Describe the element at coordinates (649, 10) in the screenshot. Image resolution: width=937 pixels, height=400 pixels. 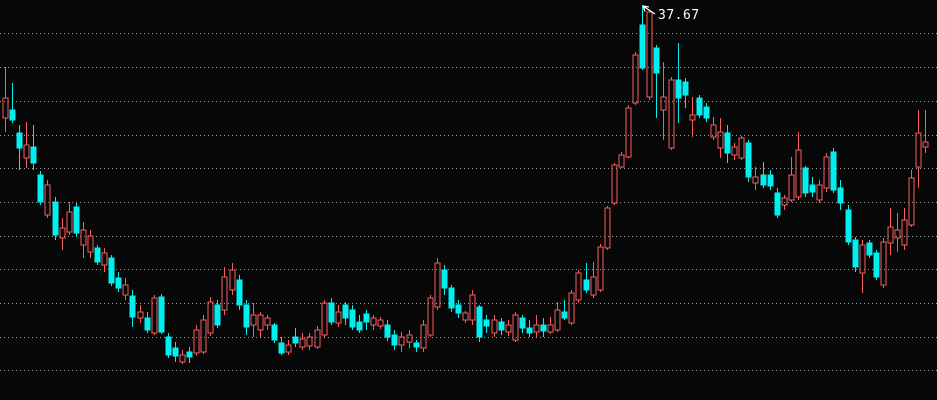
I see `annotation-arrow-icon` at that location.